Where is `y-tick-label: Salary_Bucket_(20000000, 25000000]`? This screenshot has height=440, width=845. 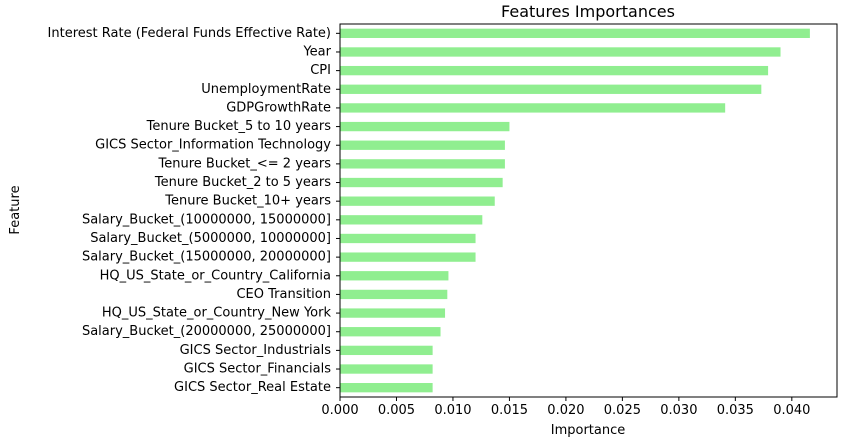 y-tick-label: Salary_Bucket_(20000000, 25000000] is located at coordinates (206, 331).